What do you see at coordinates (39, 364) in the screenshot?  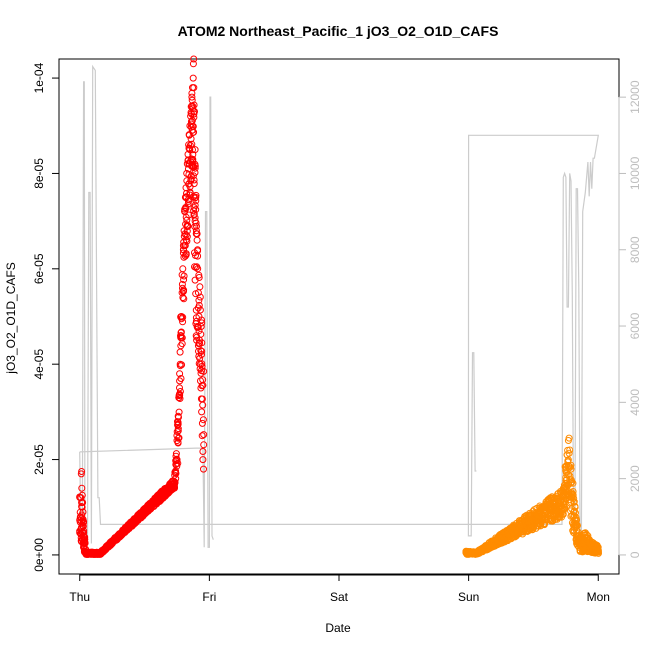 I see `y-tick-label: 4e-05` at bounding box center [39, 364].